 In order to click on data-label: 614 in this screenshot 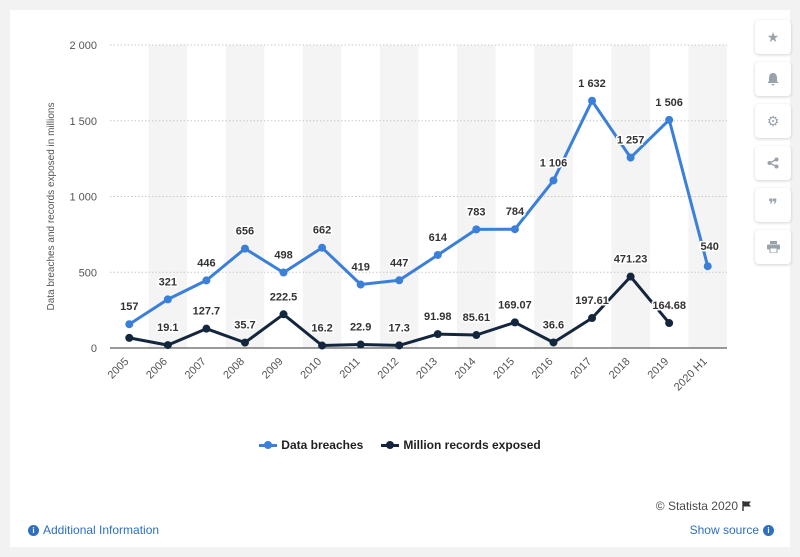, I will do `click(438, 238)`.